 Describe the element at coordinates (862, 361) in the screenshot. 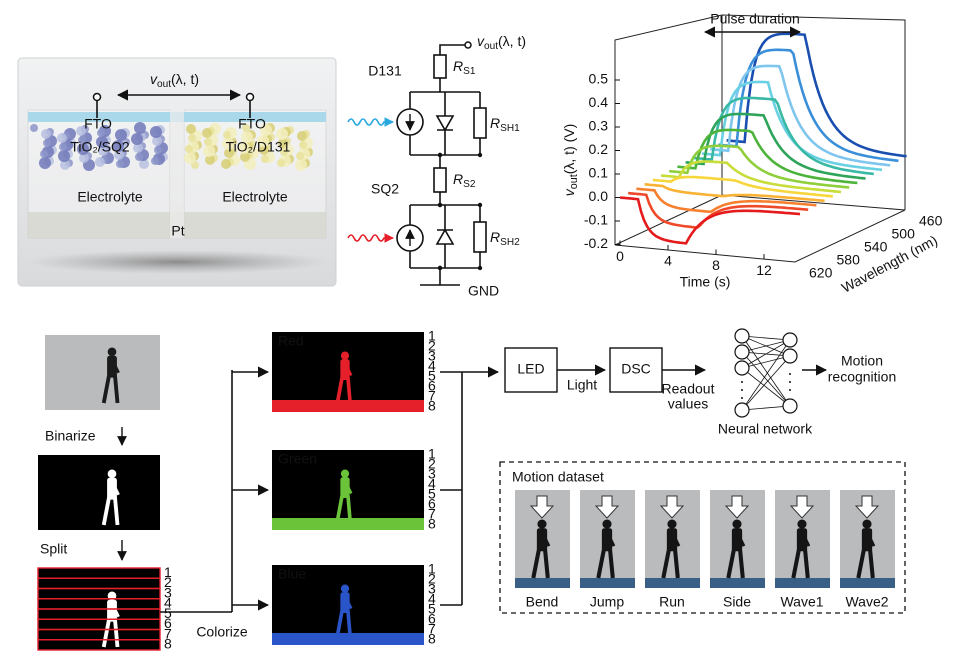

I see `recognition-label: Motion` at that location.